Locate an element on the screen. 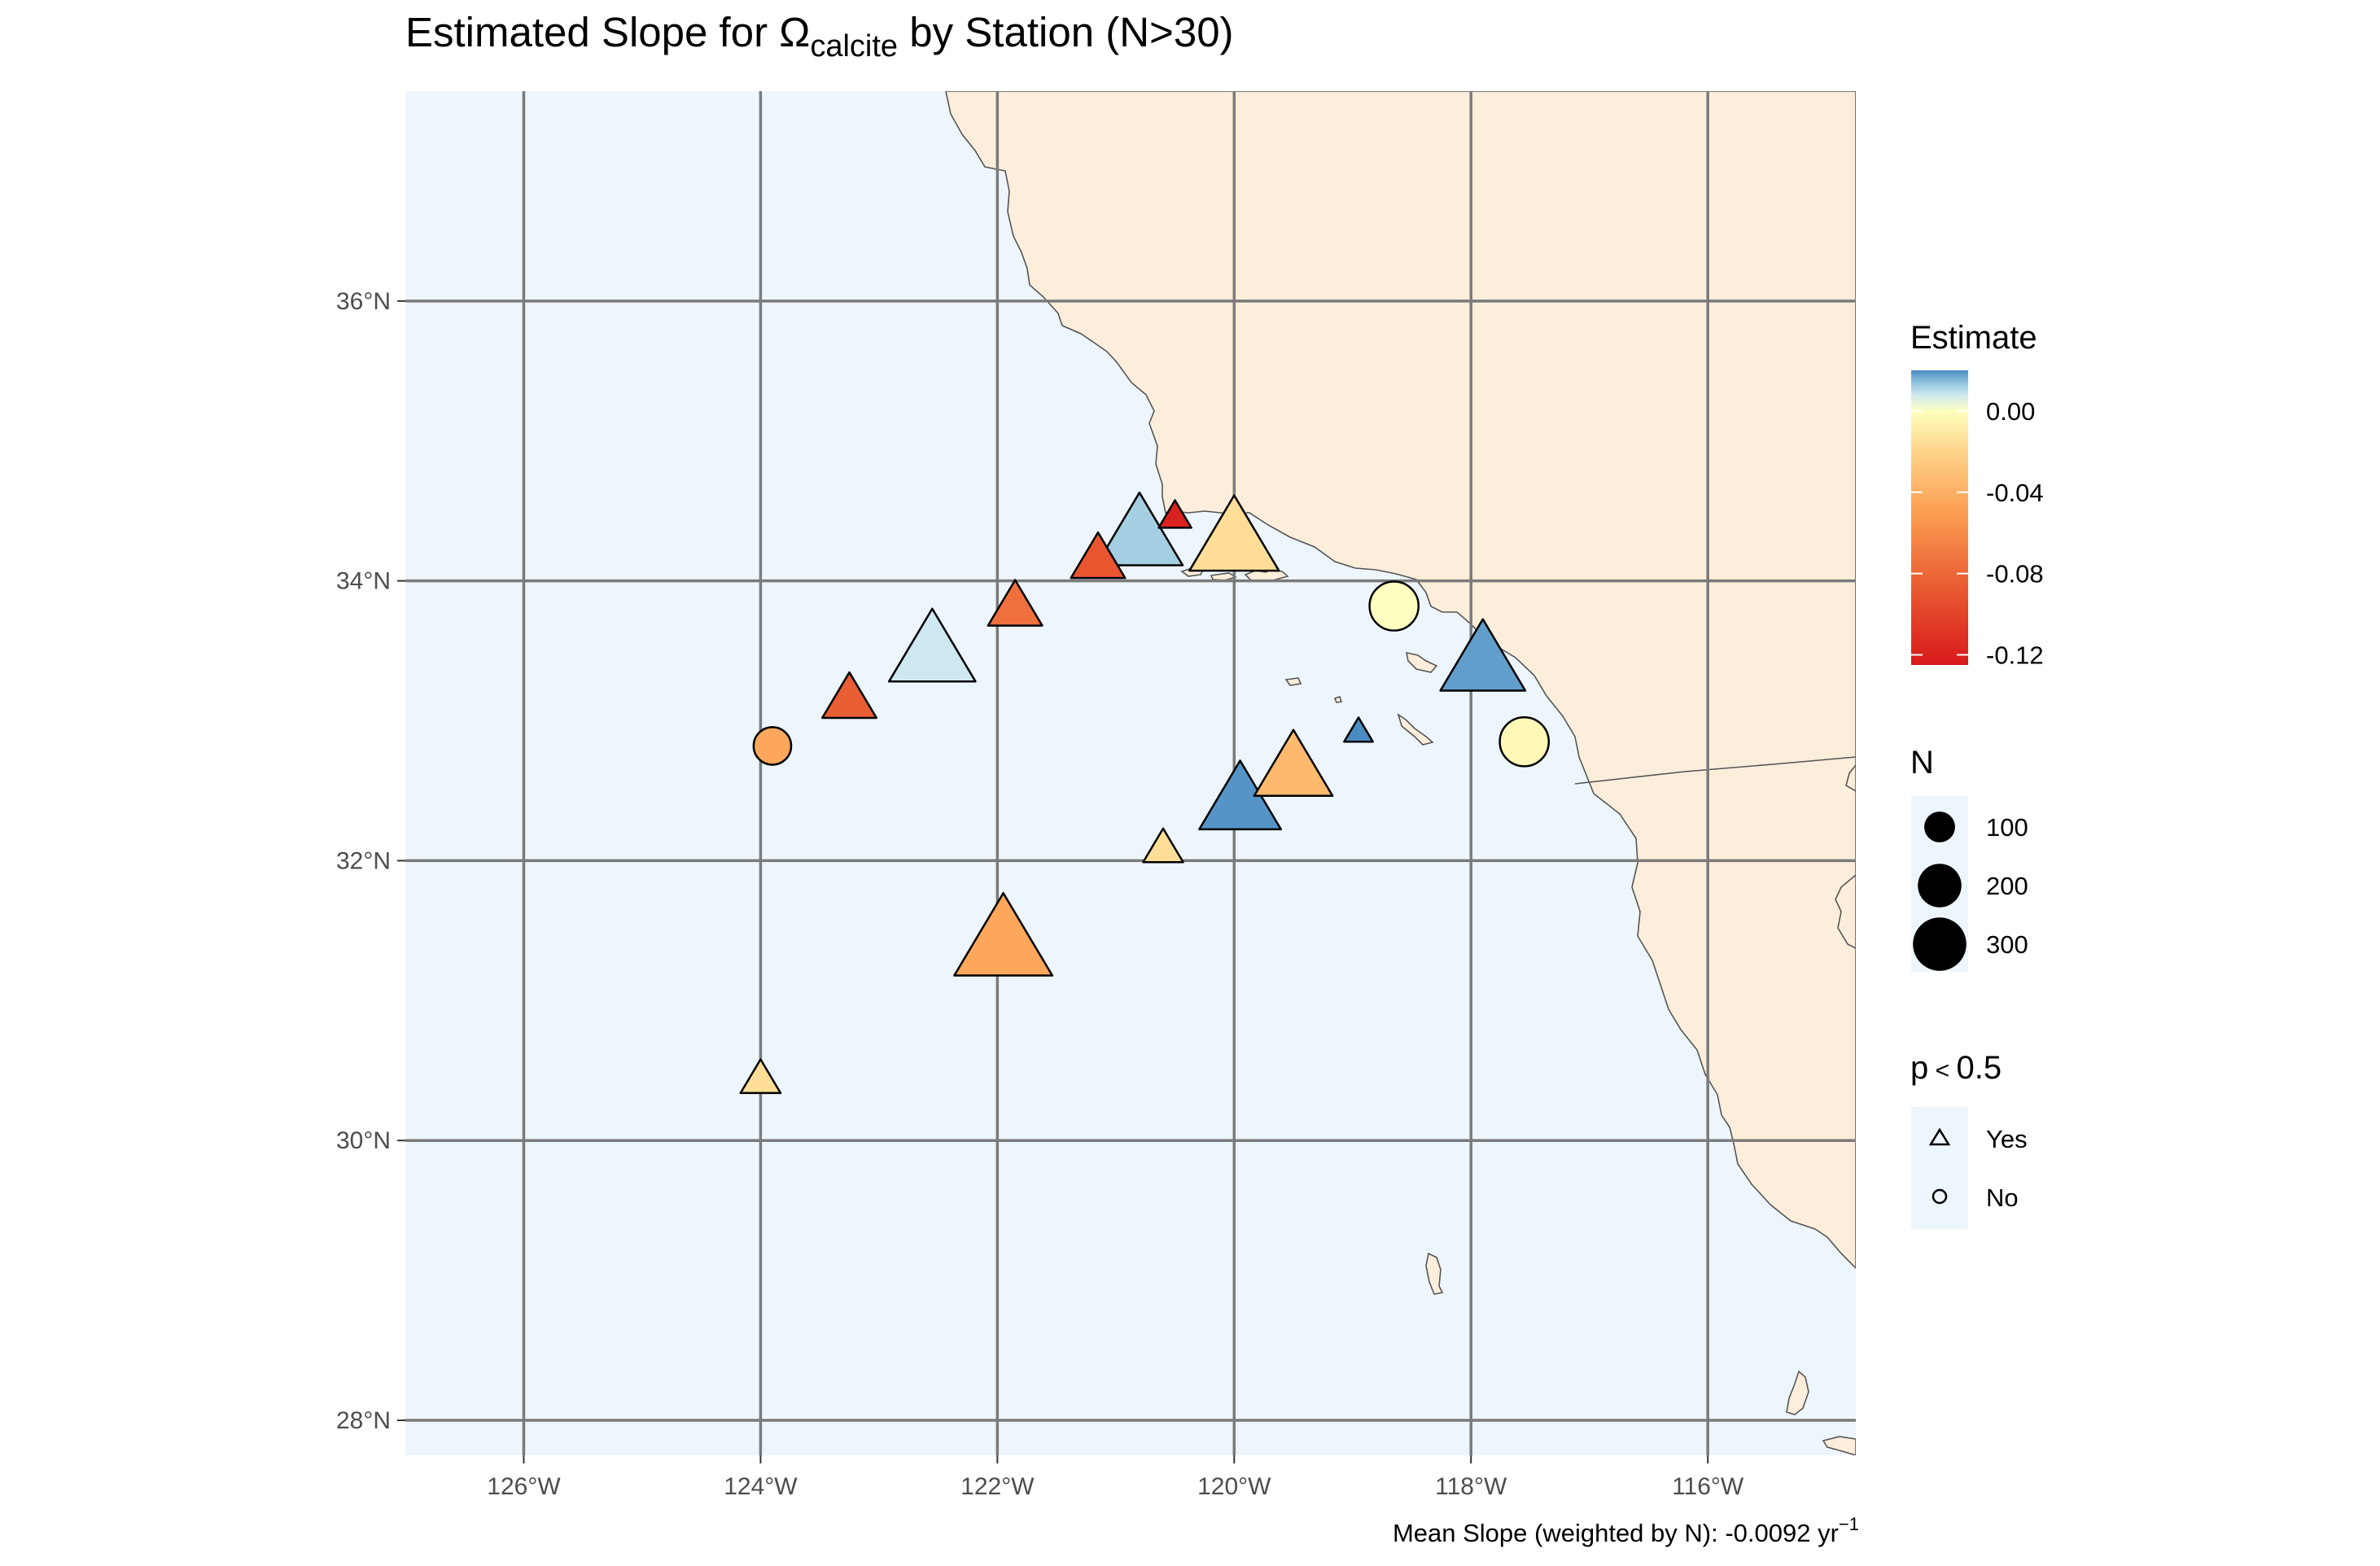  x-tick-label: 126°W is located at coordinates (524, 1486).